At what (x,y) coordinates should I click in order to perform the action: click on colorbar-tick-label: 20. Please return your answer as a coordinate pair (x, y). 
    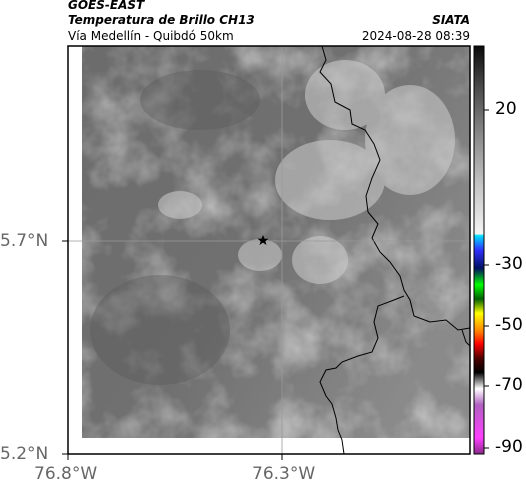
    Looking at the image, I should click on (506, 109).